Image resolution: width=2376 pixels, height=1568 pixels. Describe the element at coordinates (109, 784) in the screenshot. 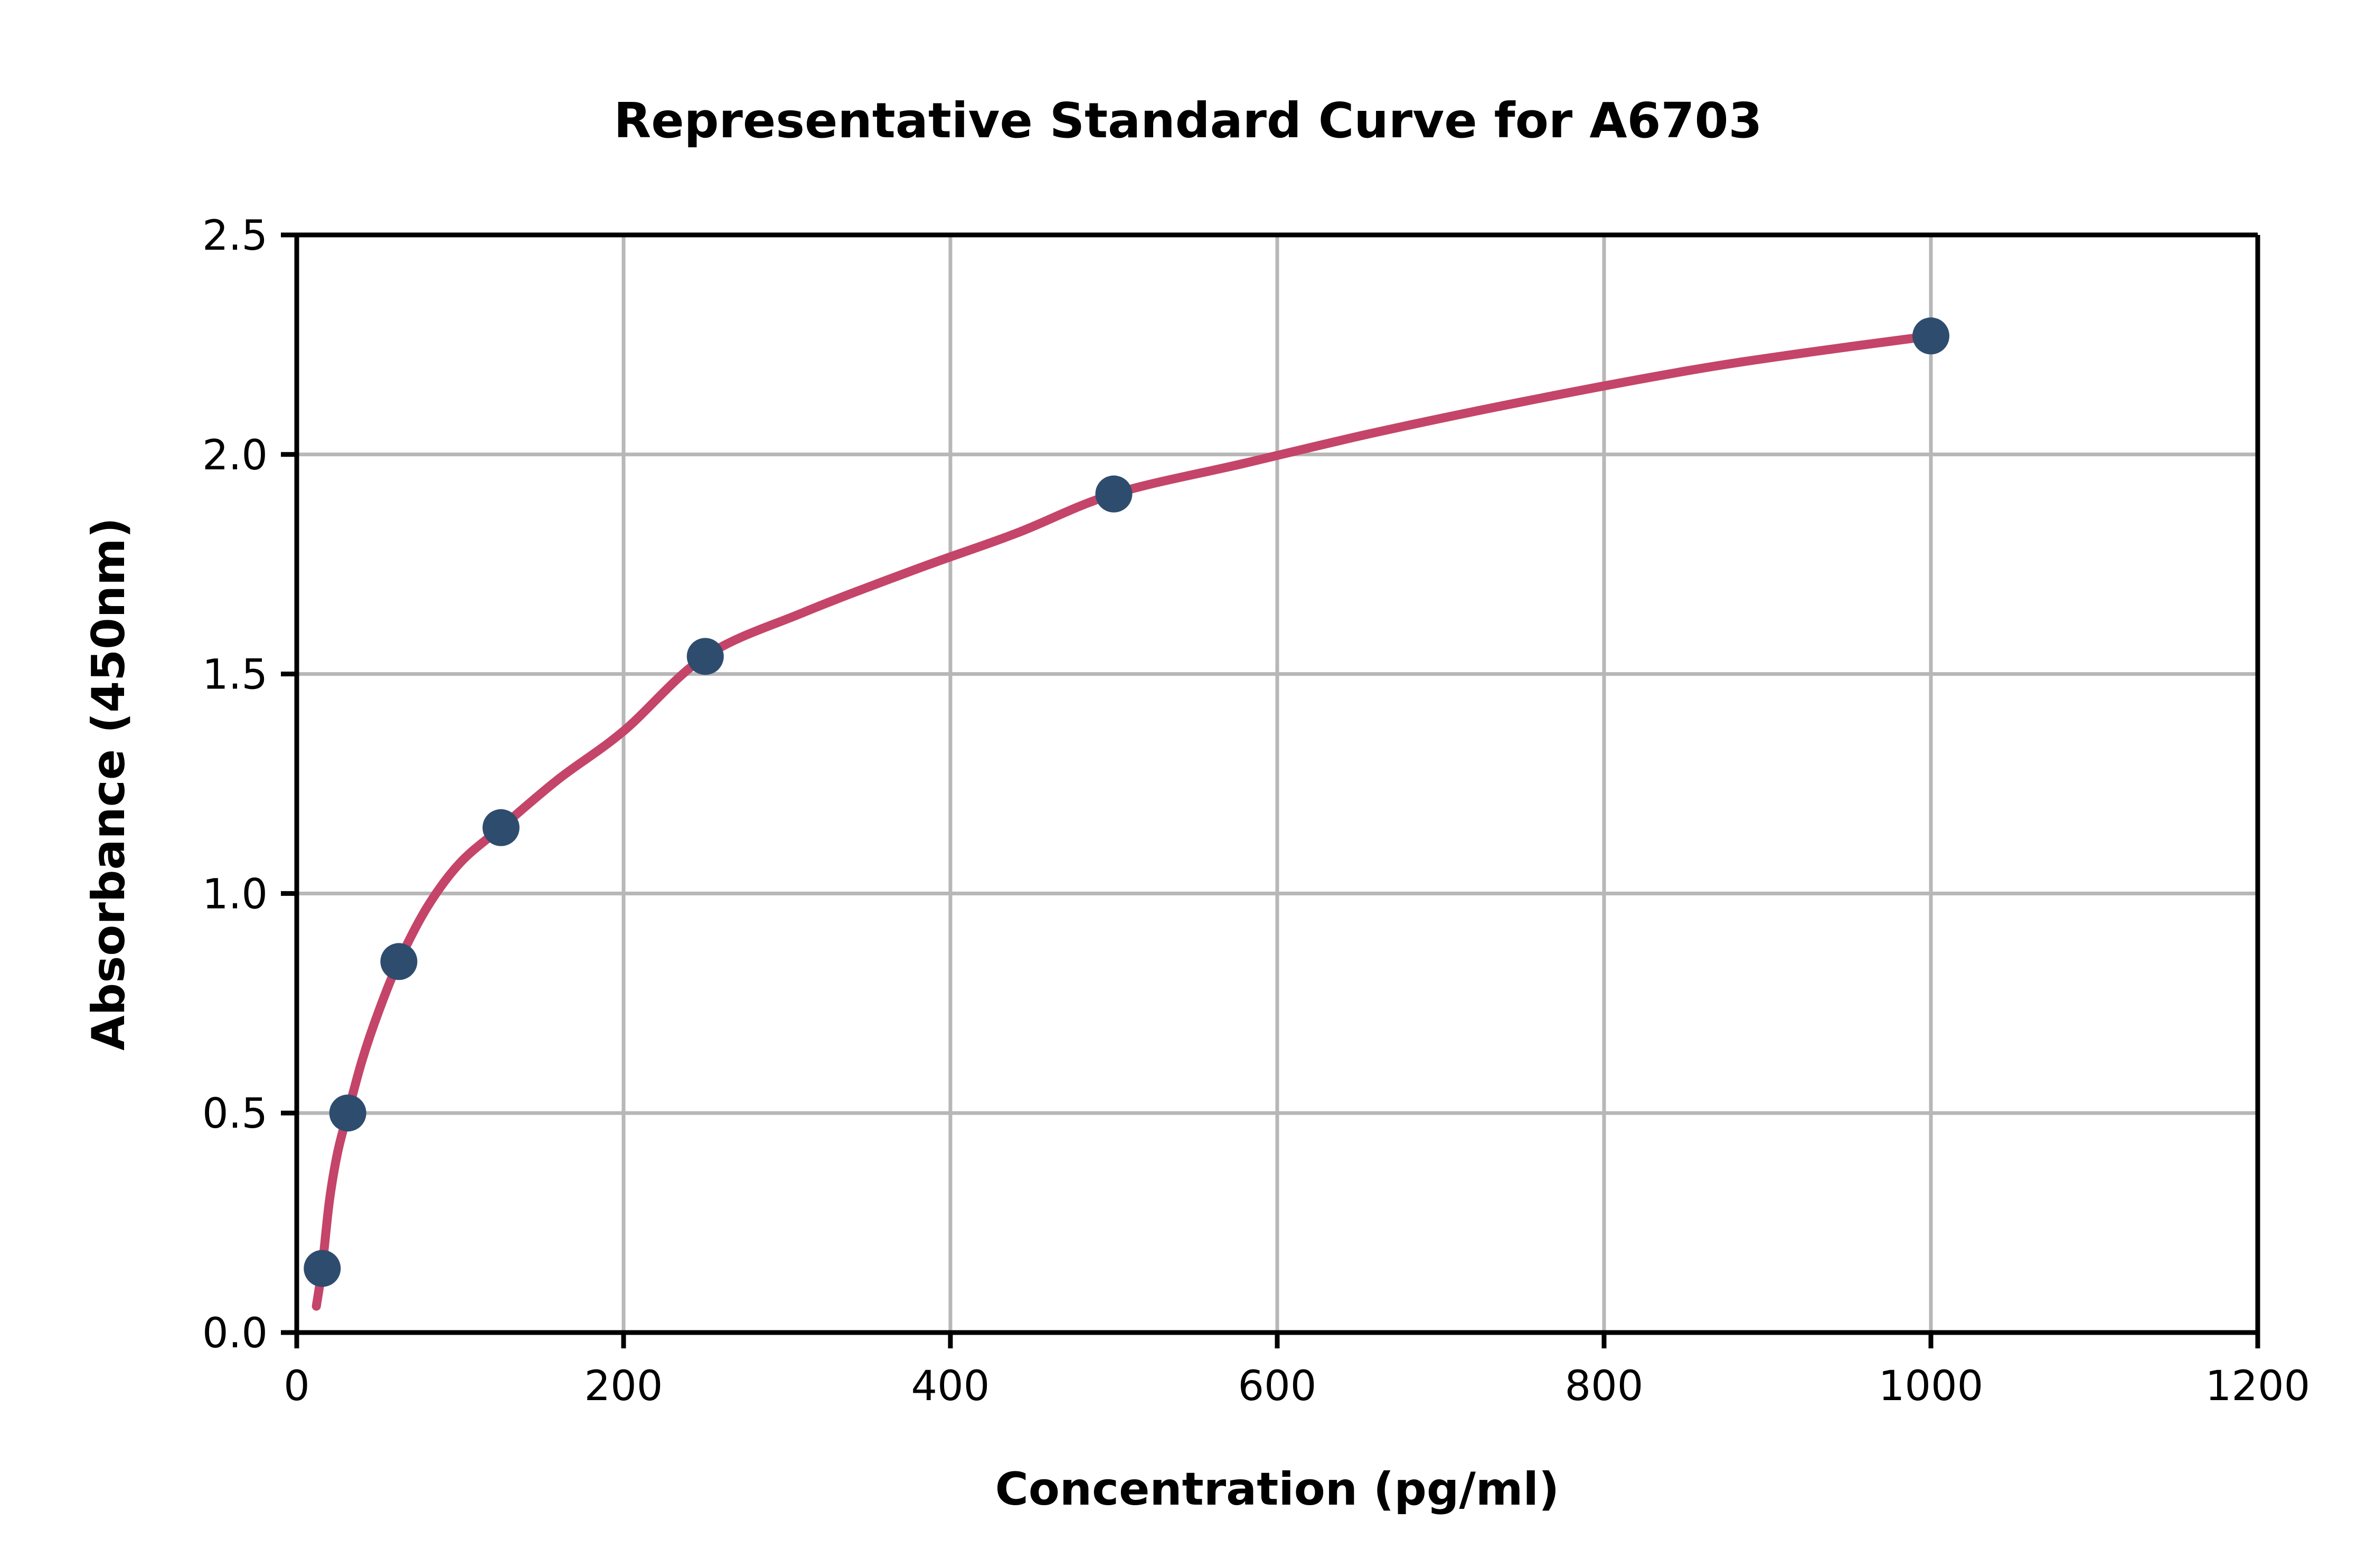

I see `y-axis-title: Absorbance (450nm)` at that location.